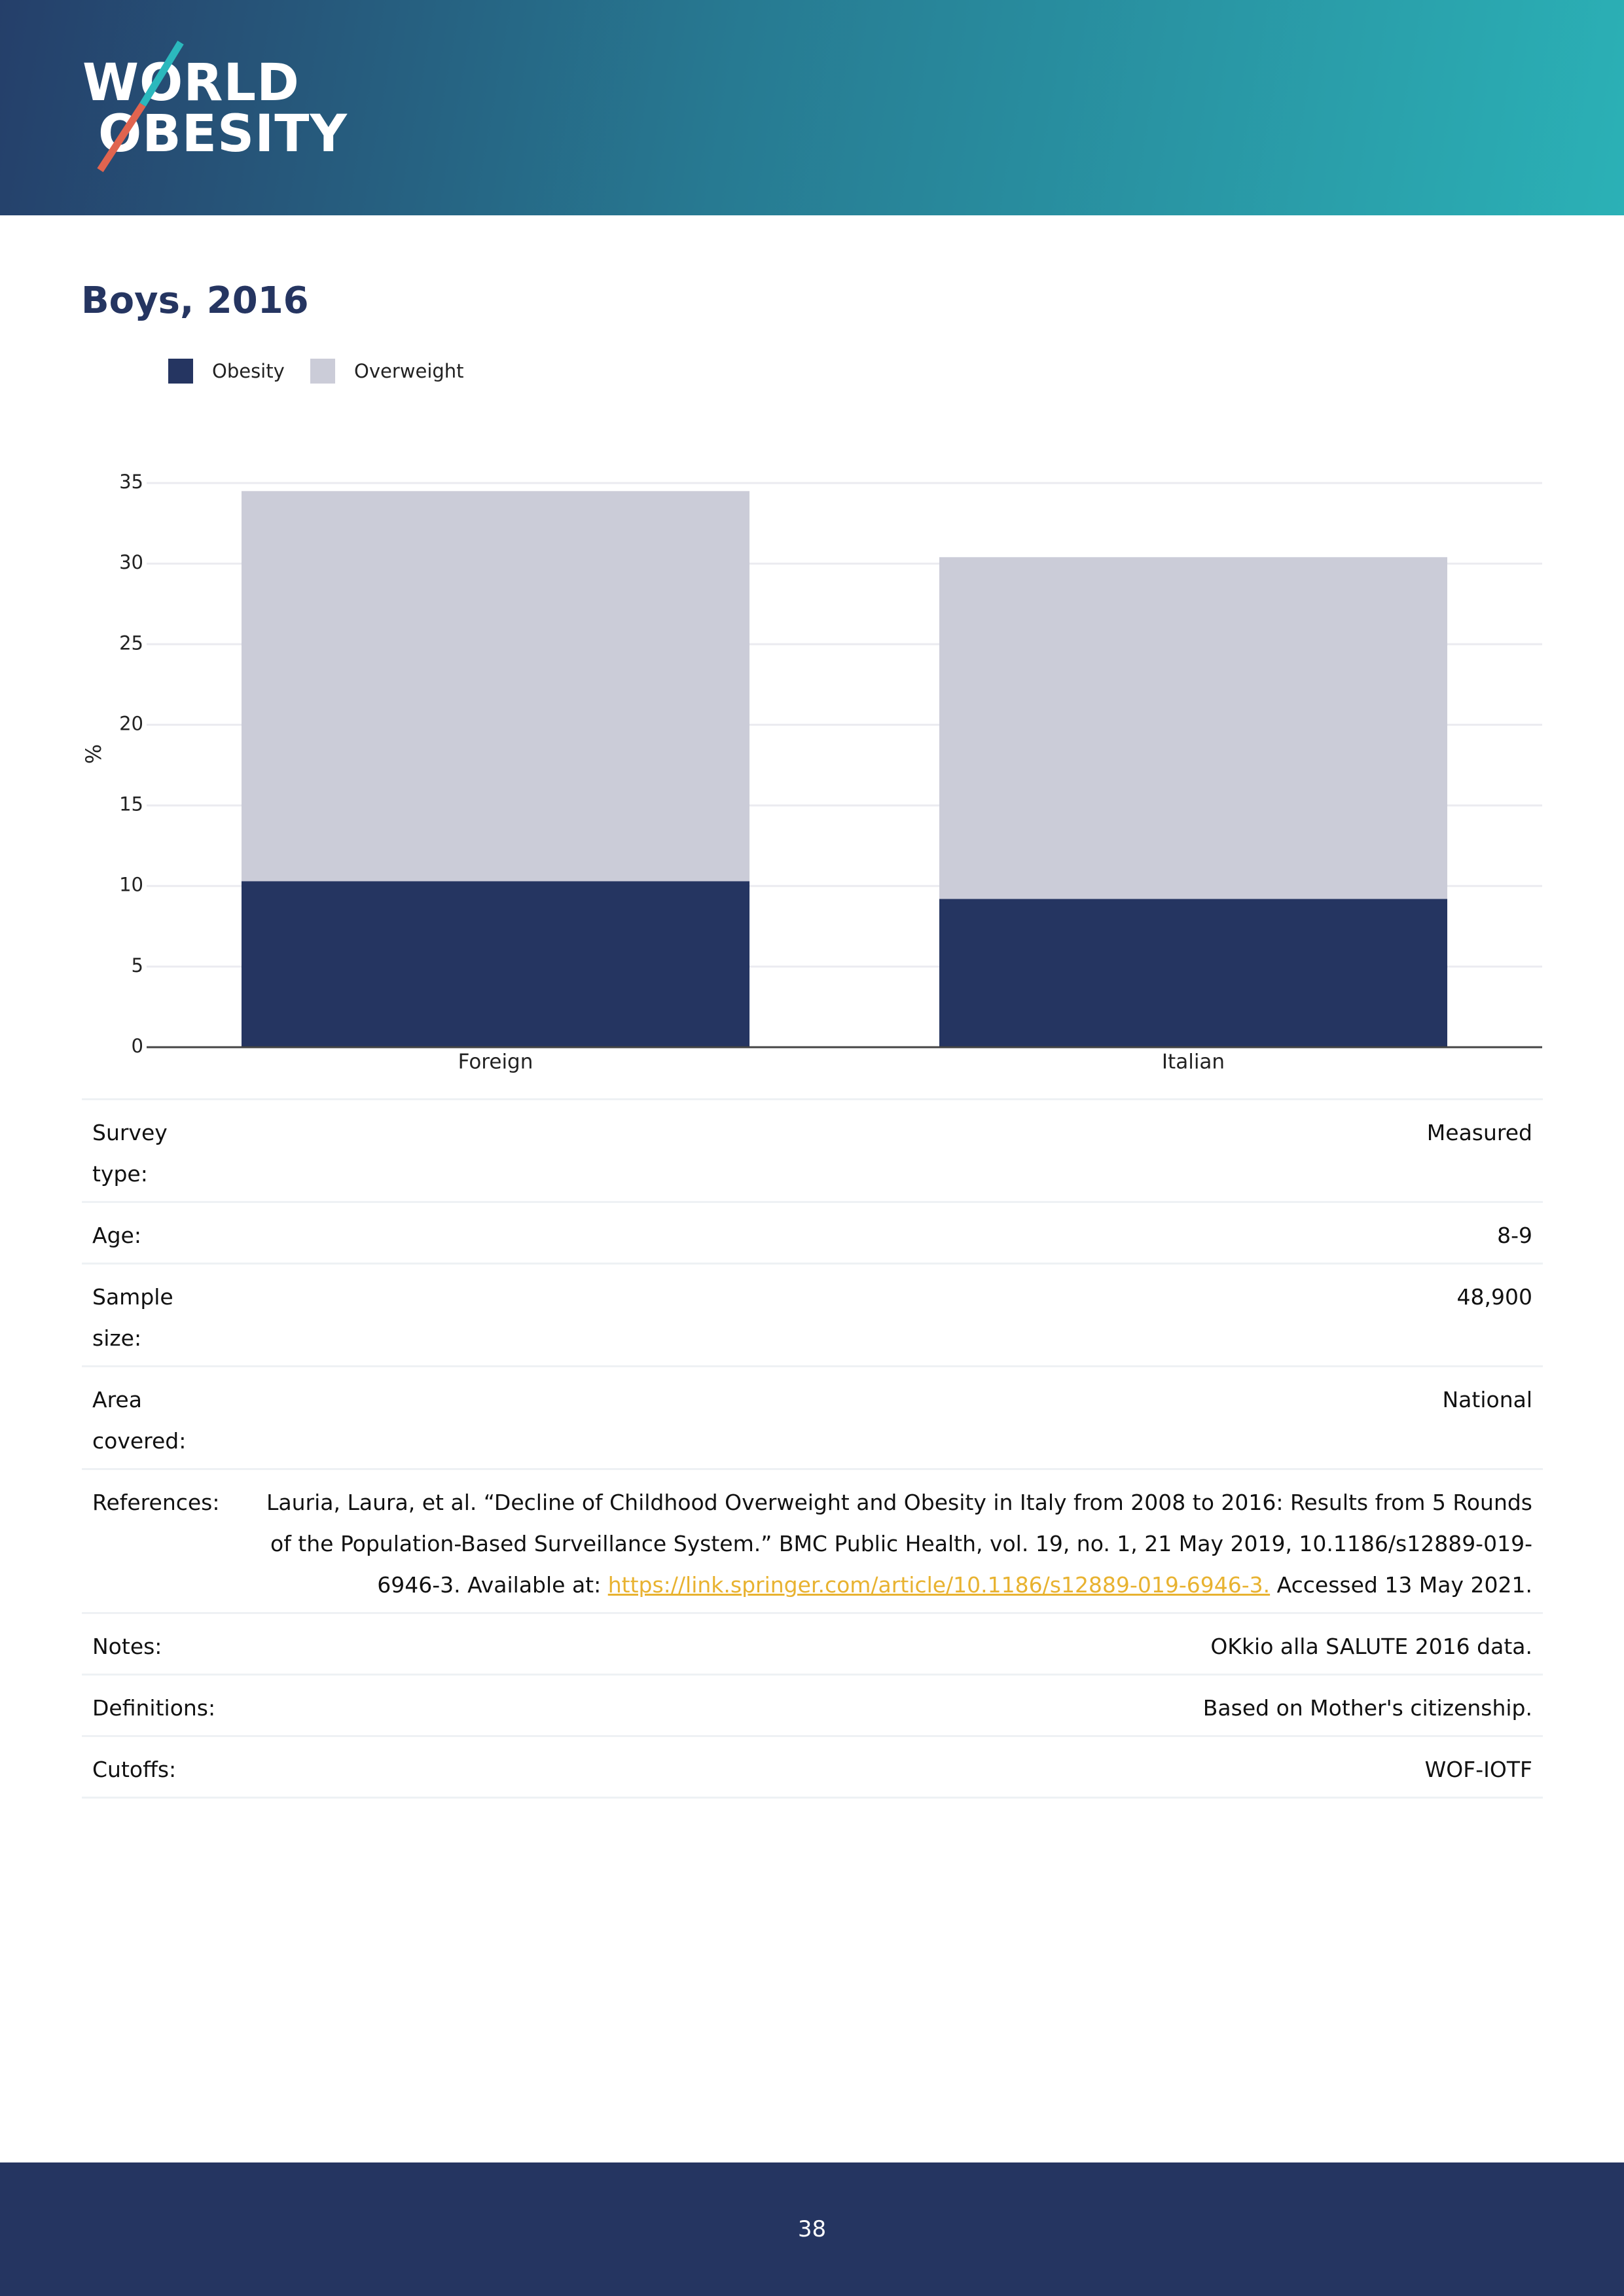 The height and width of the screenshot is (2296, 1624). I want to click on x-tick-label: Italian, so click(1193, 1062).